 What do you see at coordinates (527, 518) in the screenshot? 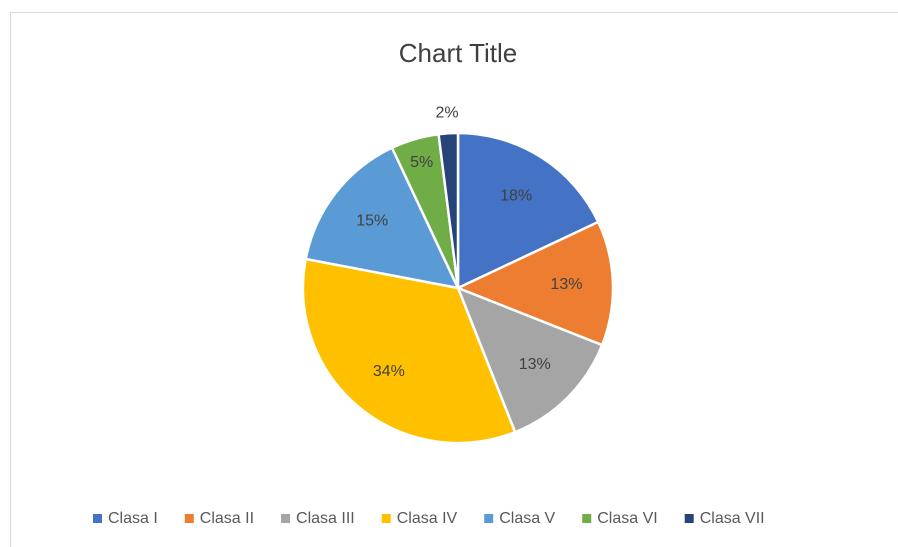
I see `legend-label: Clasa V` at bounding box center [527, 518].